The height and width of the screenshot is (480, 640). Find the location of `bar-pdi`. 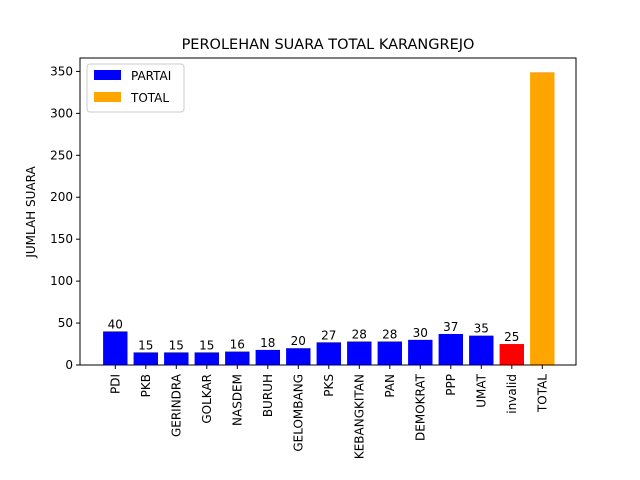

bar-pdi is located at coordinates (115, 348).